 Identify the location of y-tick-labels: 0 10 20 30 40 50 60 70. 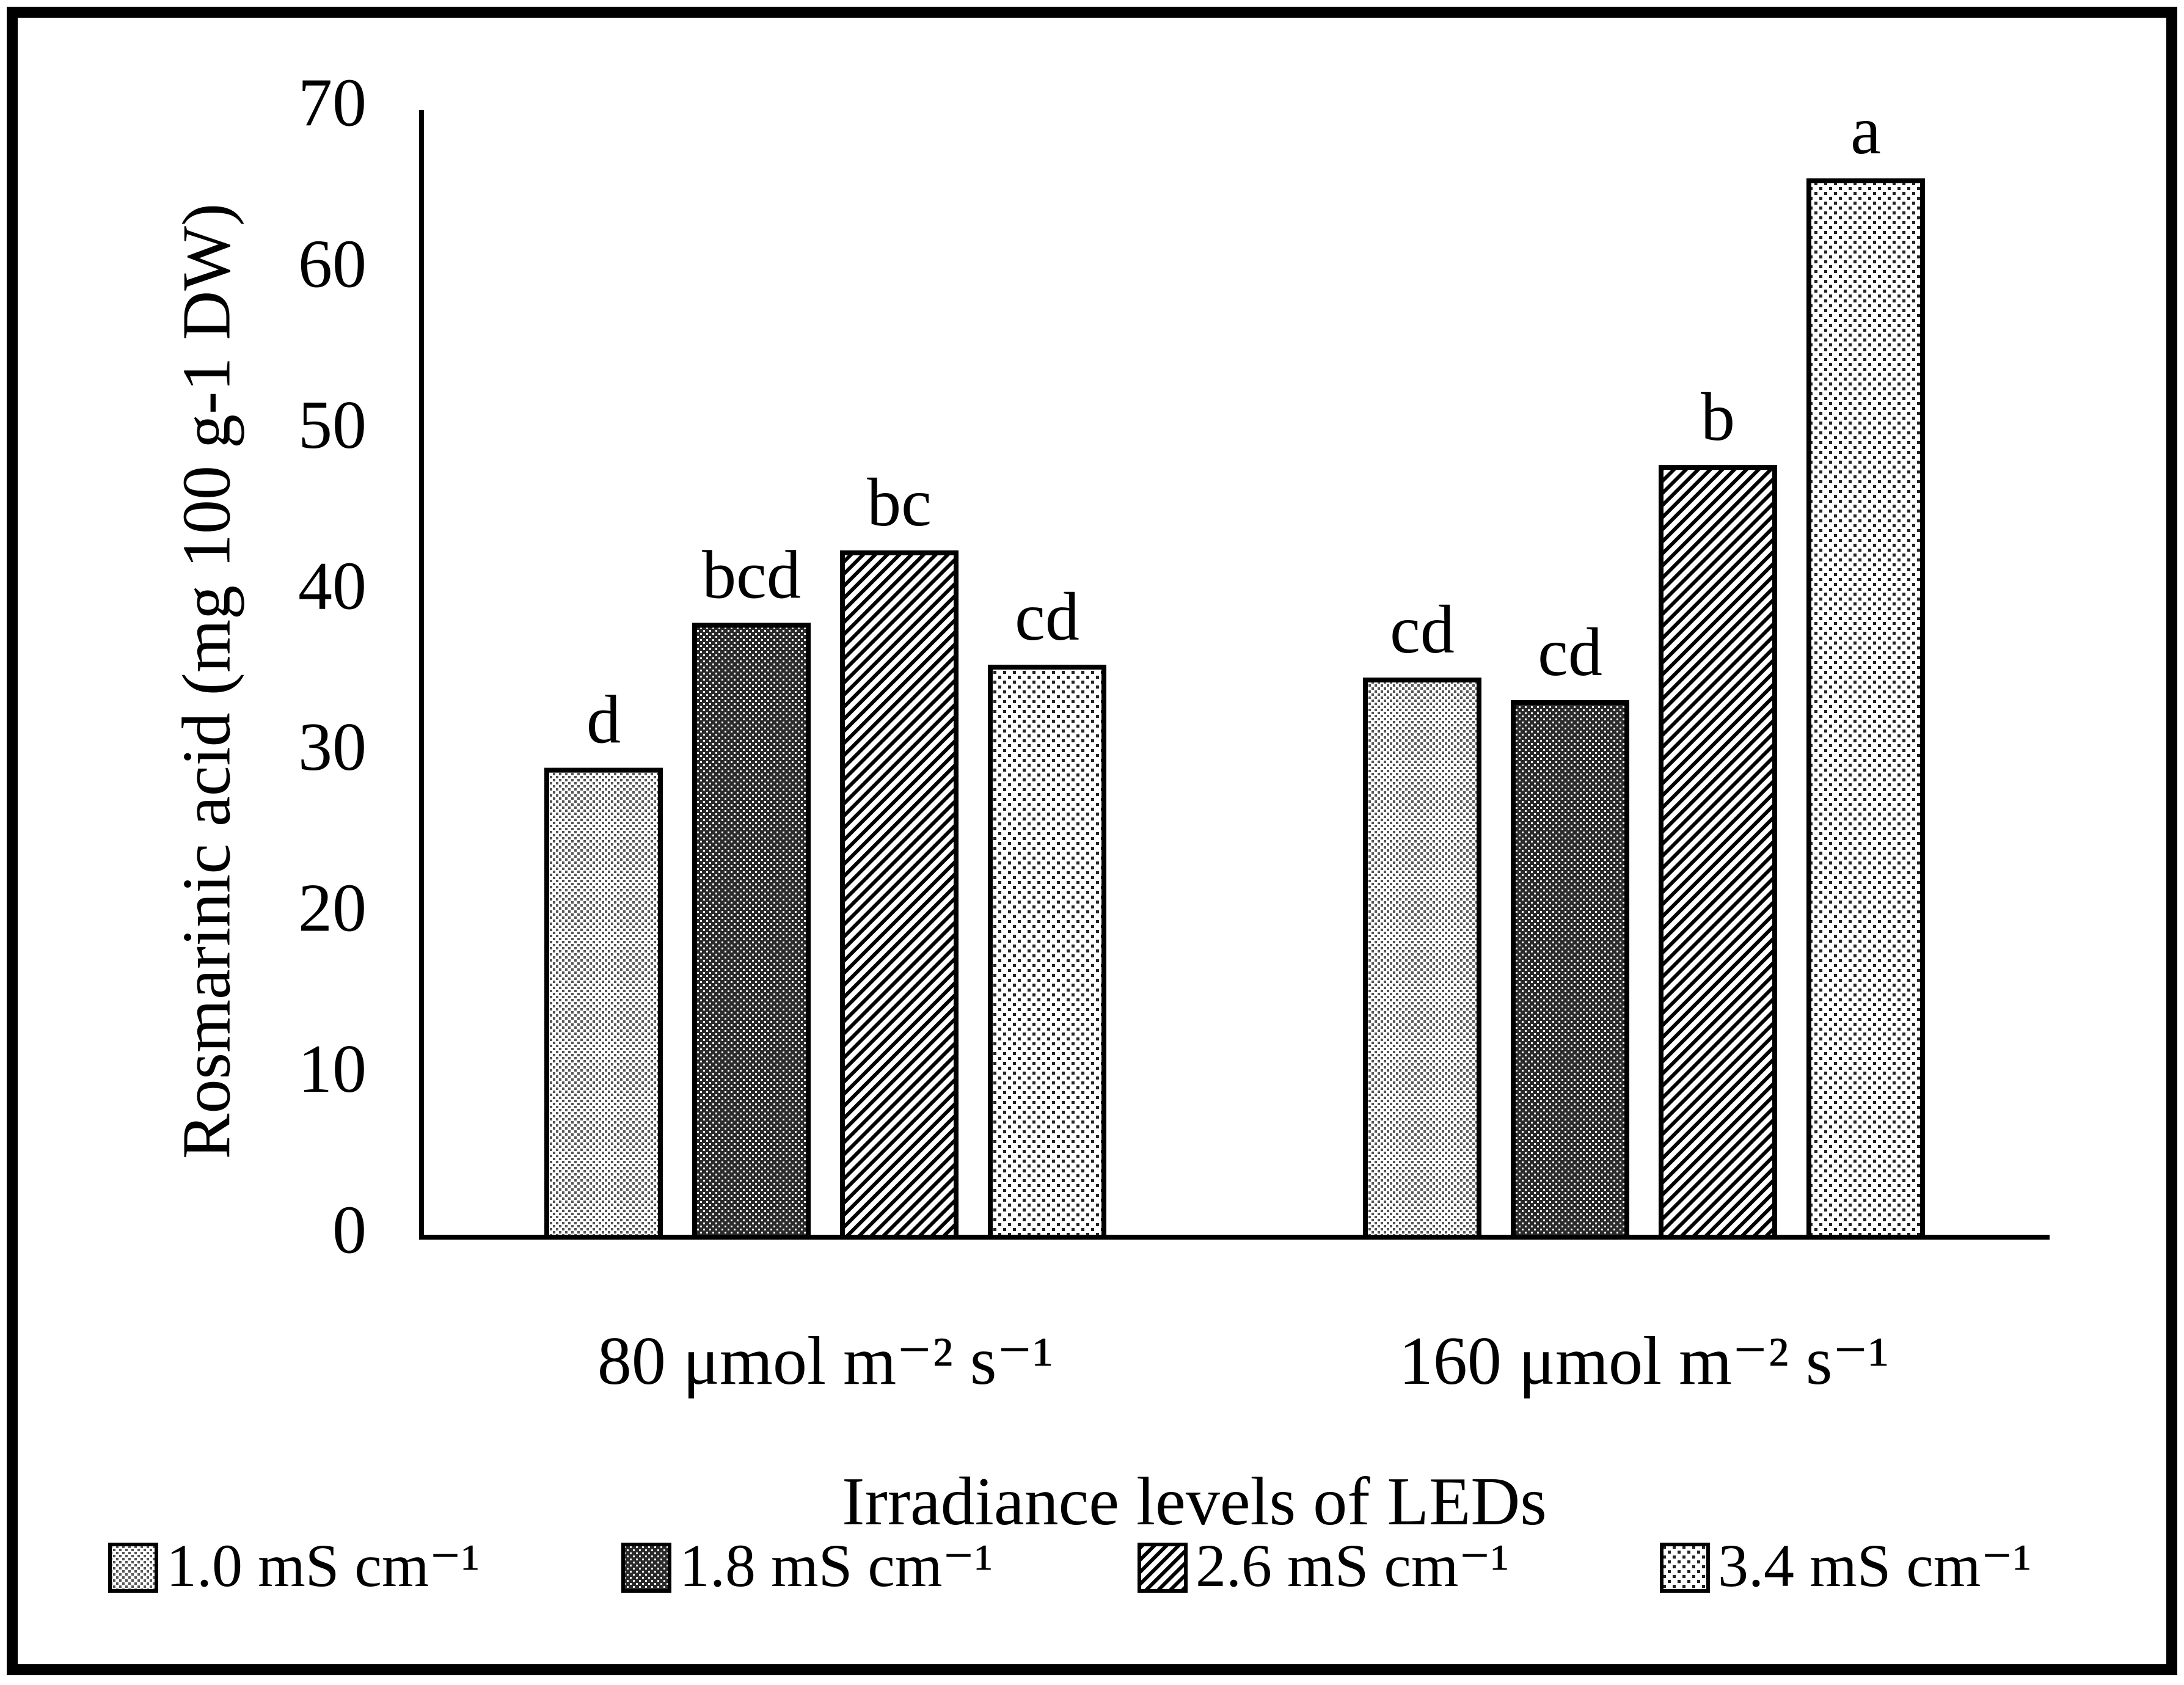
(333, 667).